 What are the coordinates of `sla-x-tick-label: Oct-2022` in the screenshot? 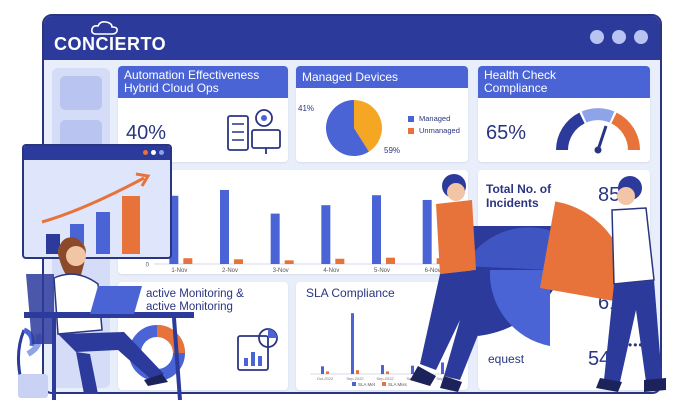 It's located at (325, 378).